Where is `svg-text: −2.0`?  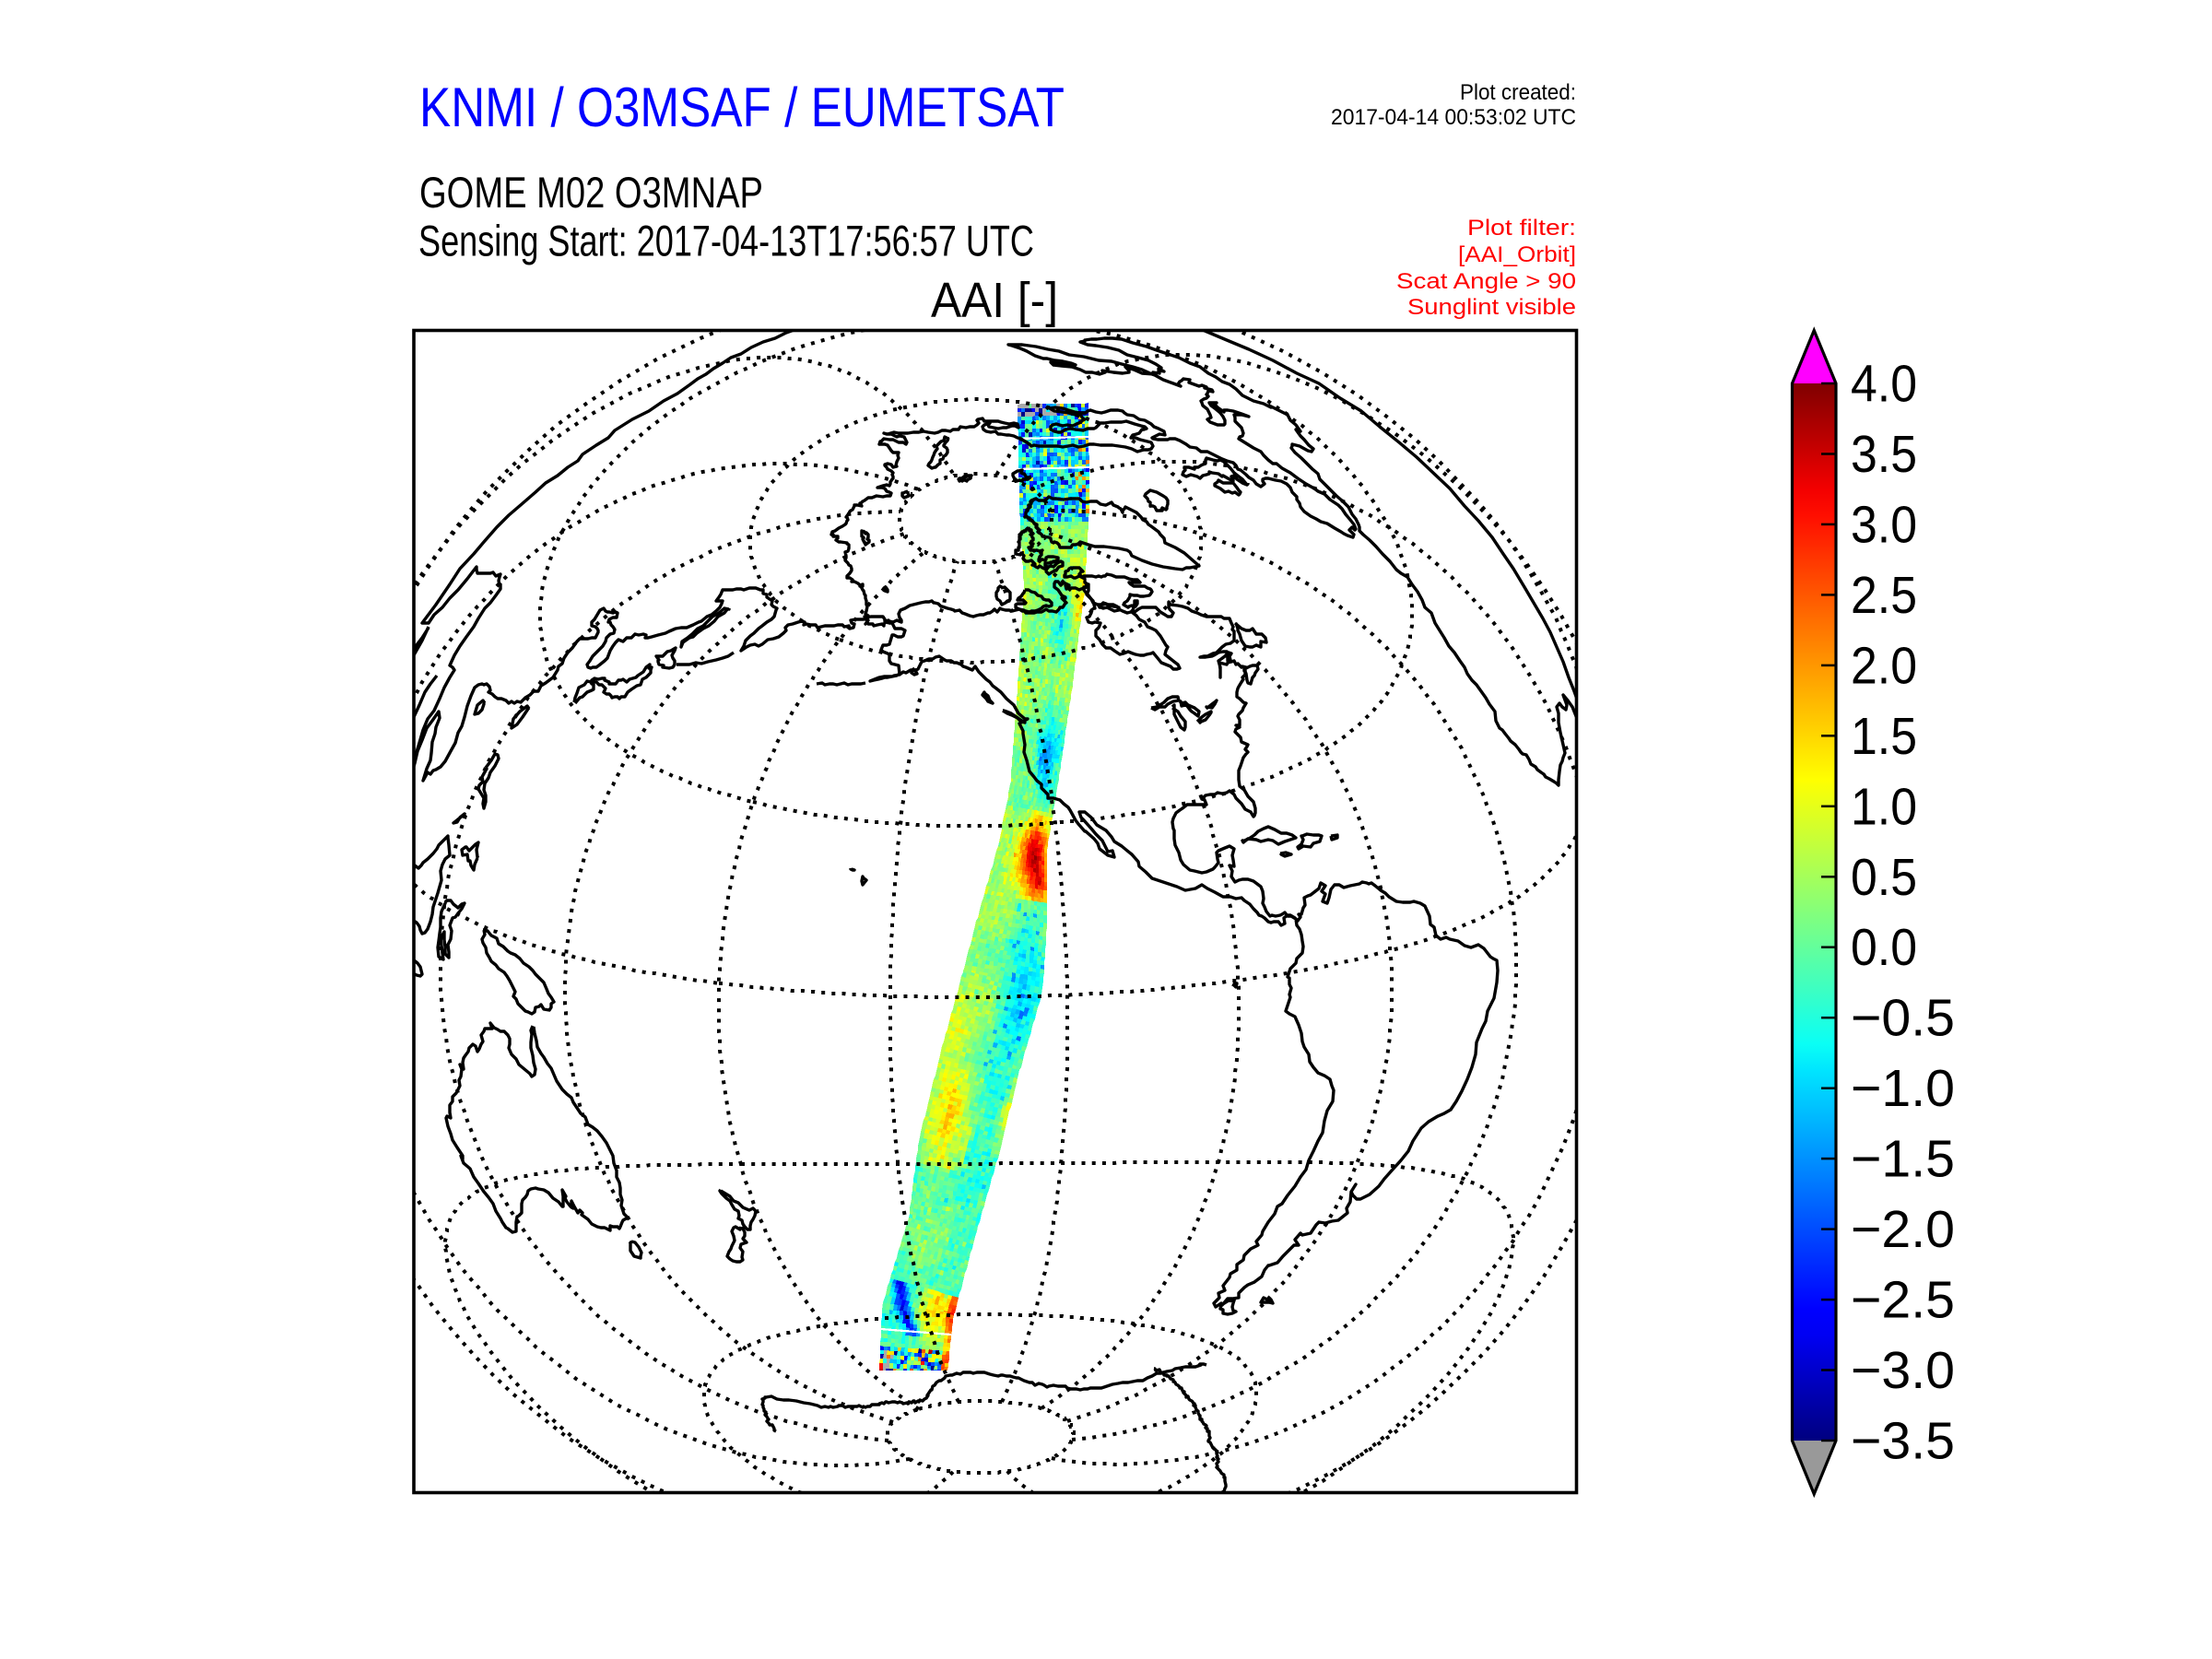
svg-text: −2.0 is located at coordinates (1903, 1229).